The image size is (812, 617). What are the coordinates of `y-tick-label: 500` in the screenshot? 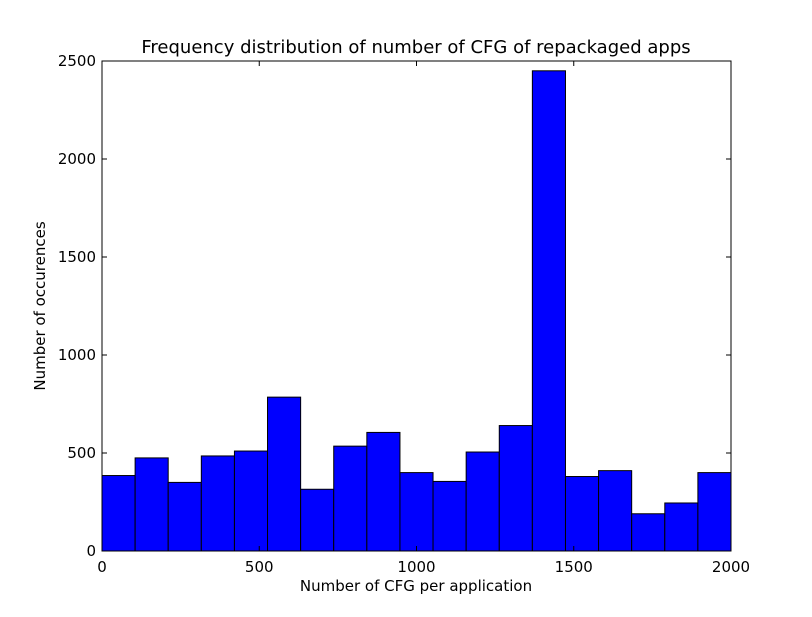 It's located at (81, 453).